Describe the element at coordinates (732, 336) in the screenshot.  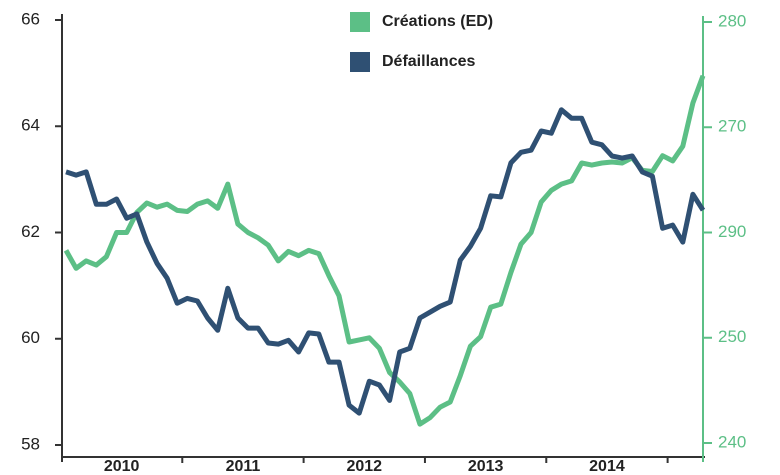
I see `y2-tick-label: 250` at that location.